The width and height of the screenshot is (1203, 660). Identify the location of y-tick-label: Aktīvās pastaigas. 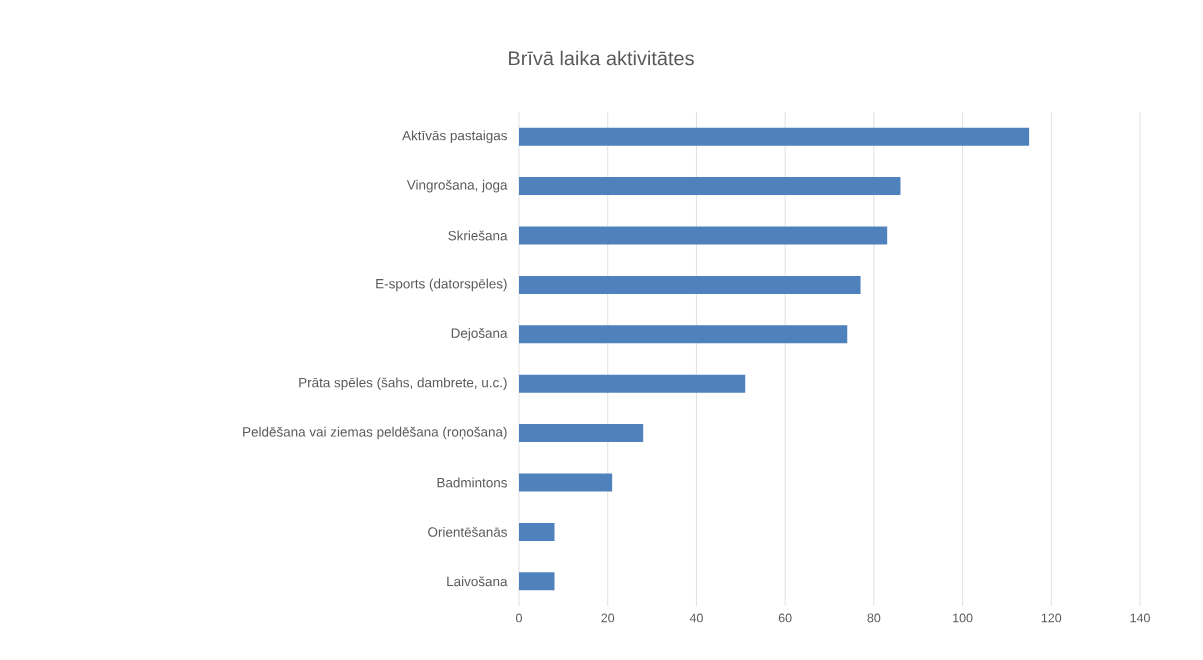
(454, 136).